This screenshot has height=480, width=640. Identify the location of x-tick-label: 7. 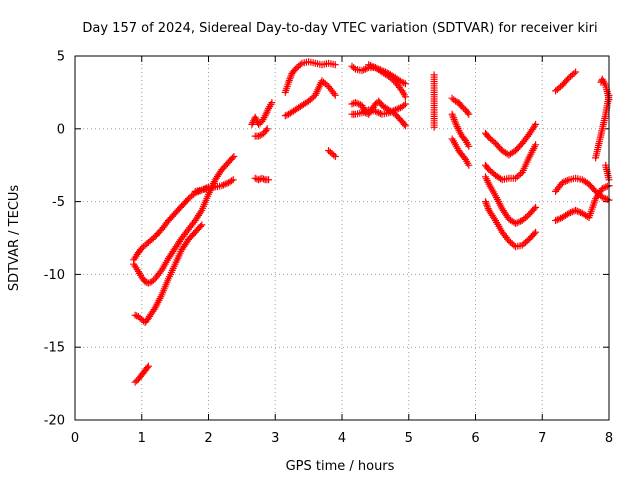
(542, 438).